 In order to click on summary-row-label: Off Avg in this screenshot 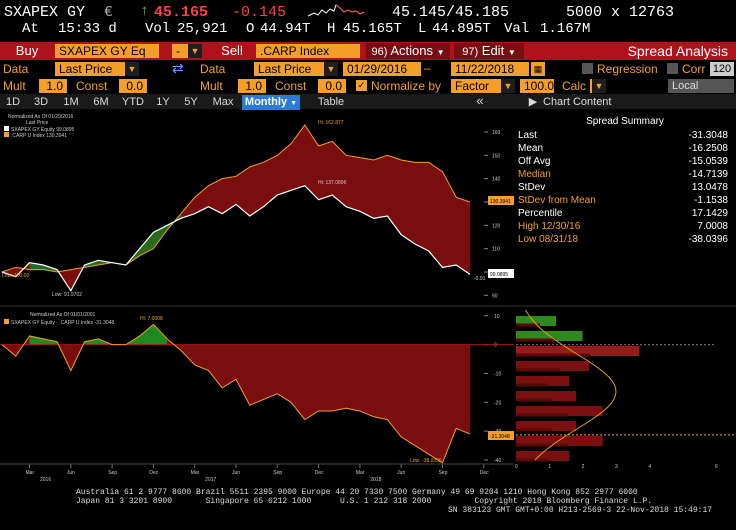, I will do `click(534, 161)`.